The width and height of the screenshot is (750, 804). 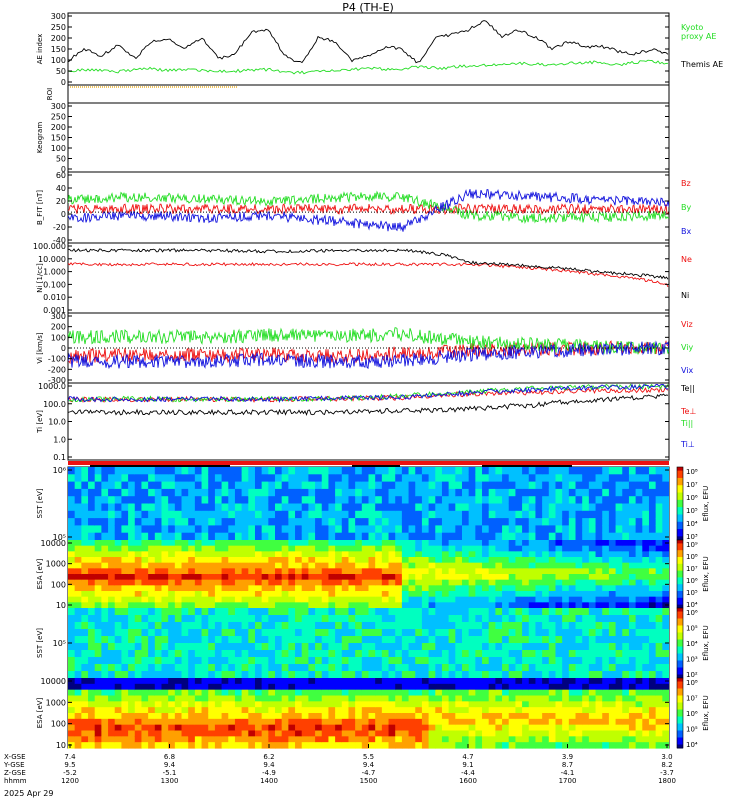 I want to click on esa_i-colorbar-cell, so click(x=680, y=739).